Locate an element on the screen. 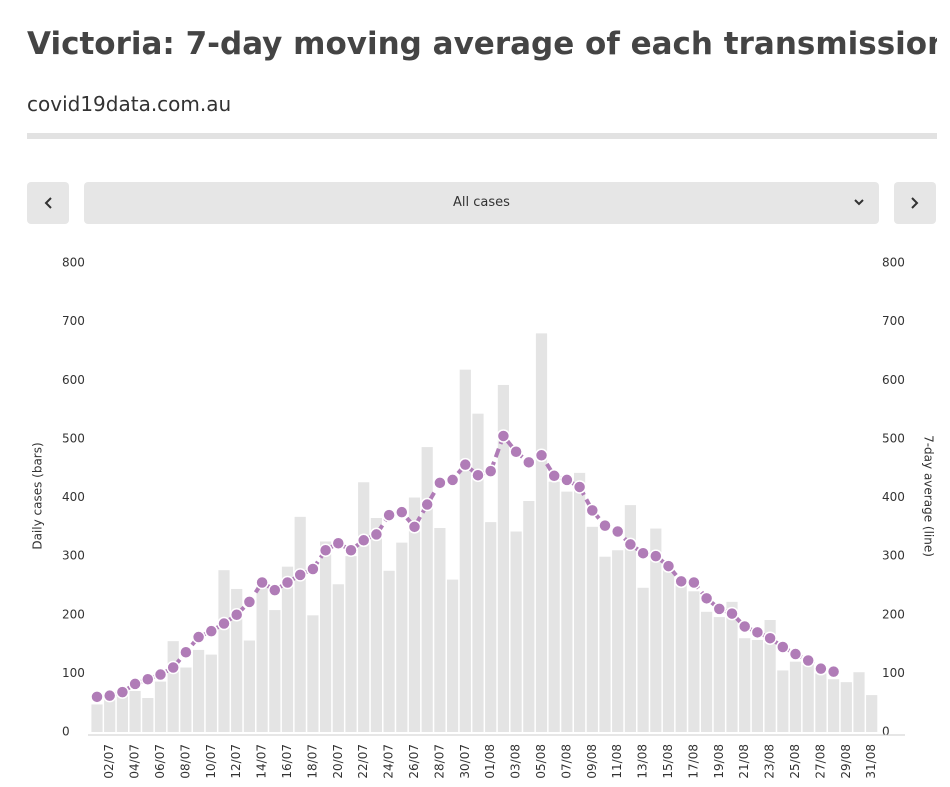  prev-button is located at coordinates (48, 203).